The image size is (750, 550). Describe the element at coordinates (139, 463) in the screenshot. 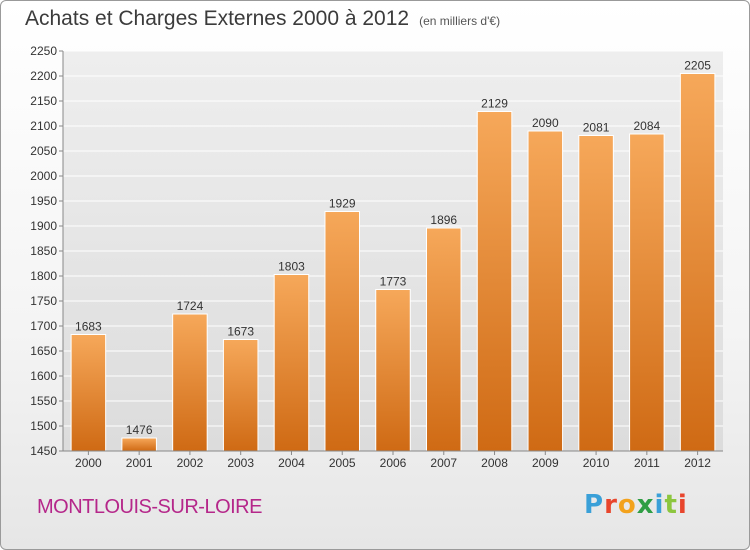

I see `x-tick-label: 2001` at that location.